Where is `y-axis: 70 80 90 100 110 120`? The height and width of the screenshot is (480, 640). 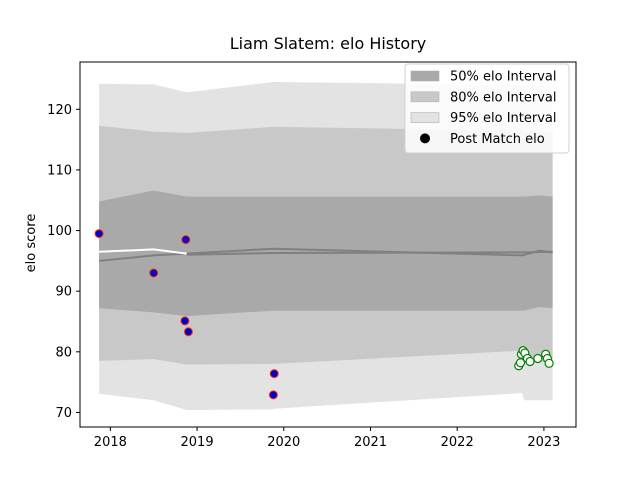
y-axis: 70 80 90 100 110 120 is located at coordinates (63, 262).